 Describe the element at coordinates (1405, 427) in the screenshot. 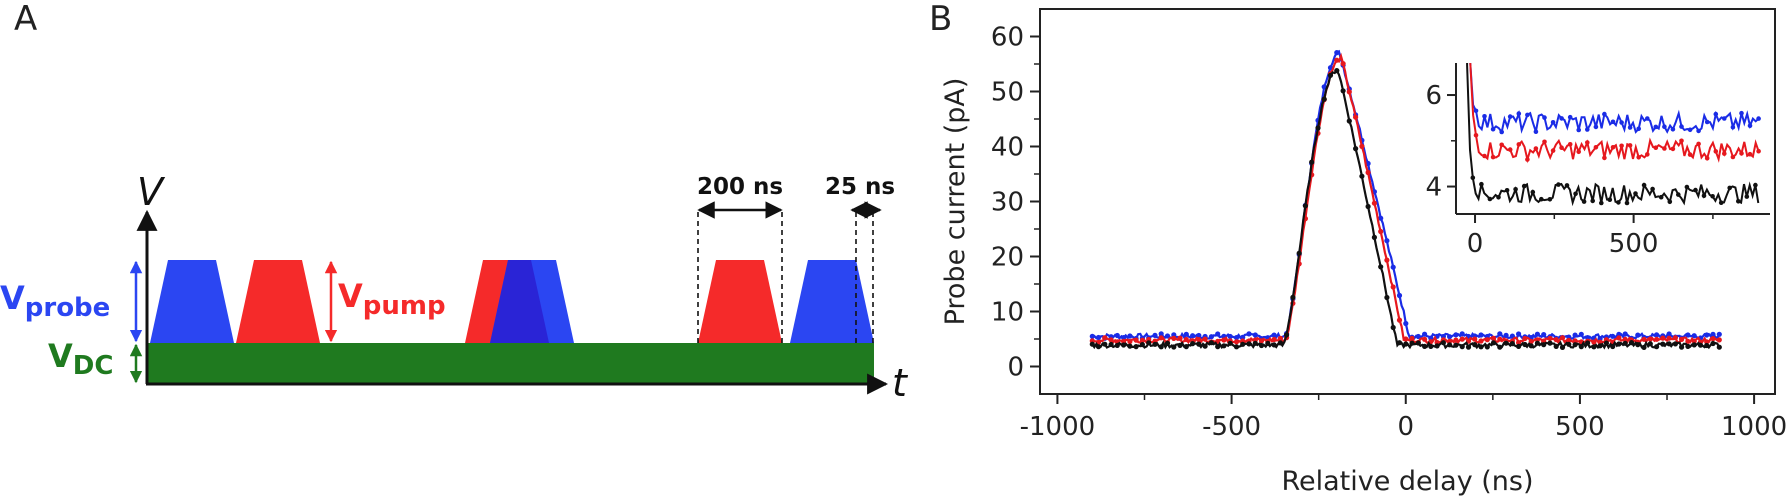

I see `x-tick-label: 0` at that location.